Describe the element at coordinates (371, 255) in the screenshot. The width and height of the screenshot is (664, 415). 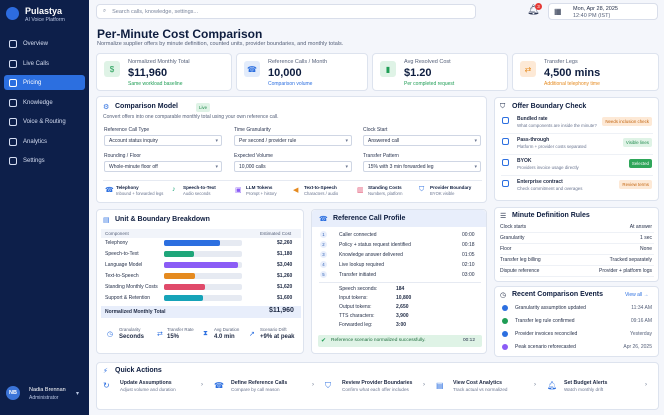
I see `step-label: Knowledge answer delivered` at that location.